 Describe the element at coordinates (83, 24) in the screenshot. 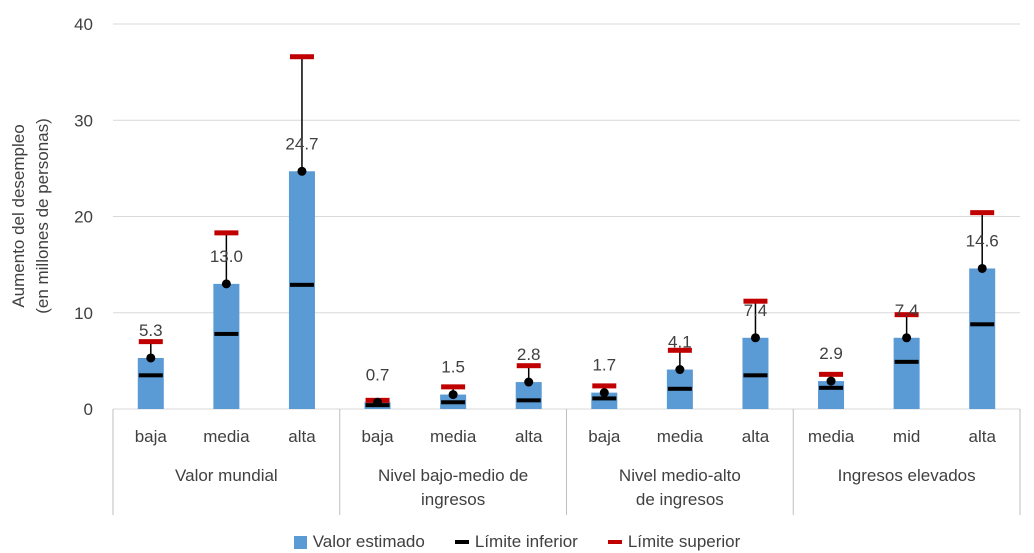

I see `y-tick-label: 40` at that location.